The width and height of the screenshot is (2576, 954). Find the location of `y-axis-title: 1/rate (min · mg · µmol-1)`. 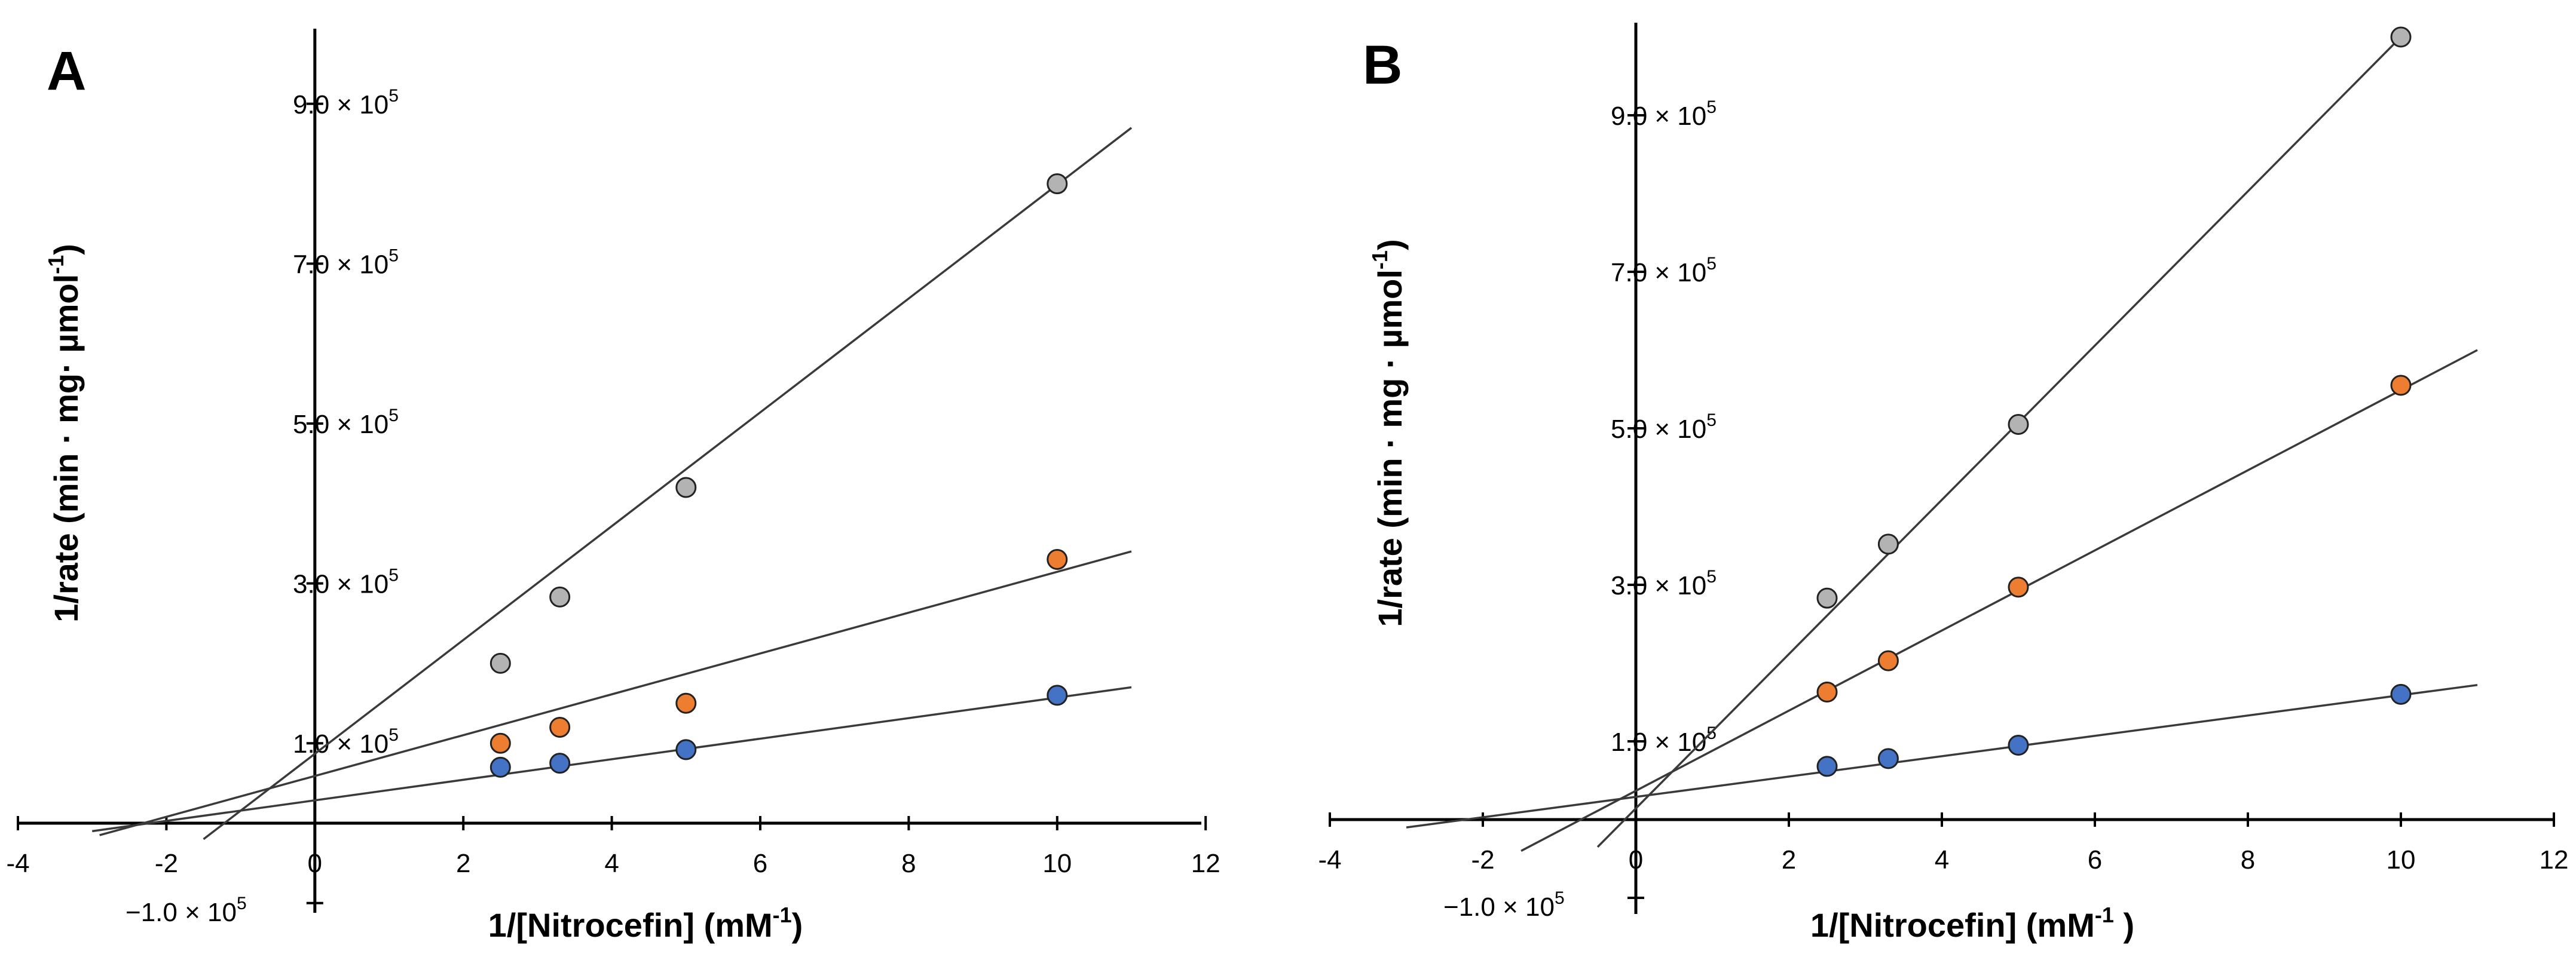

y-axis-title: 1/rate (min · mg · µmol-1) is located at coordinates (1388, 433).